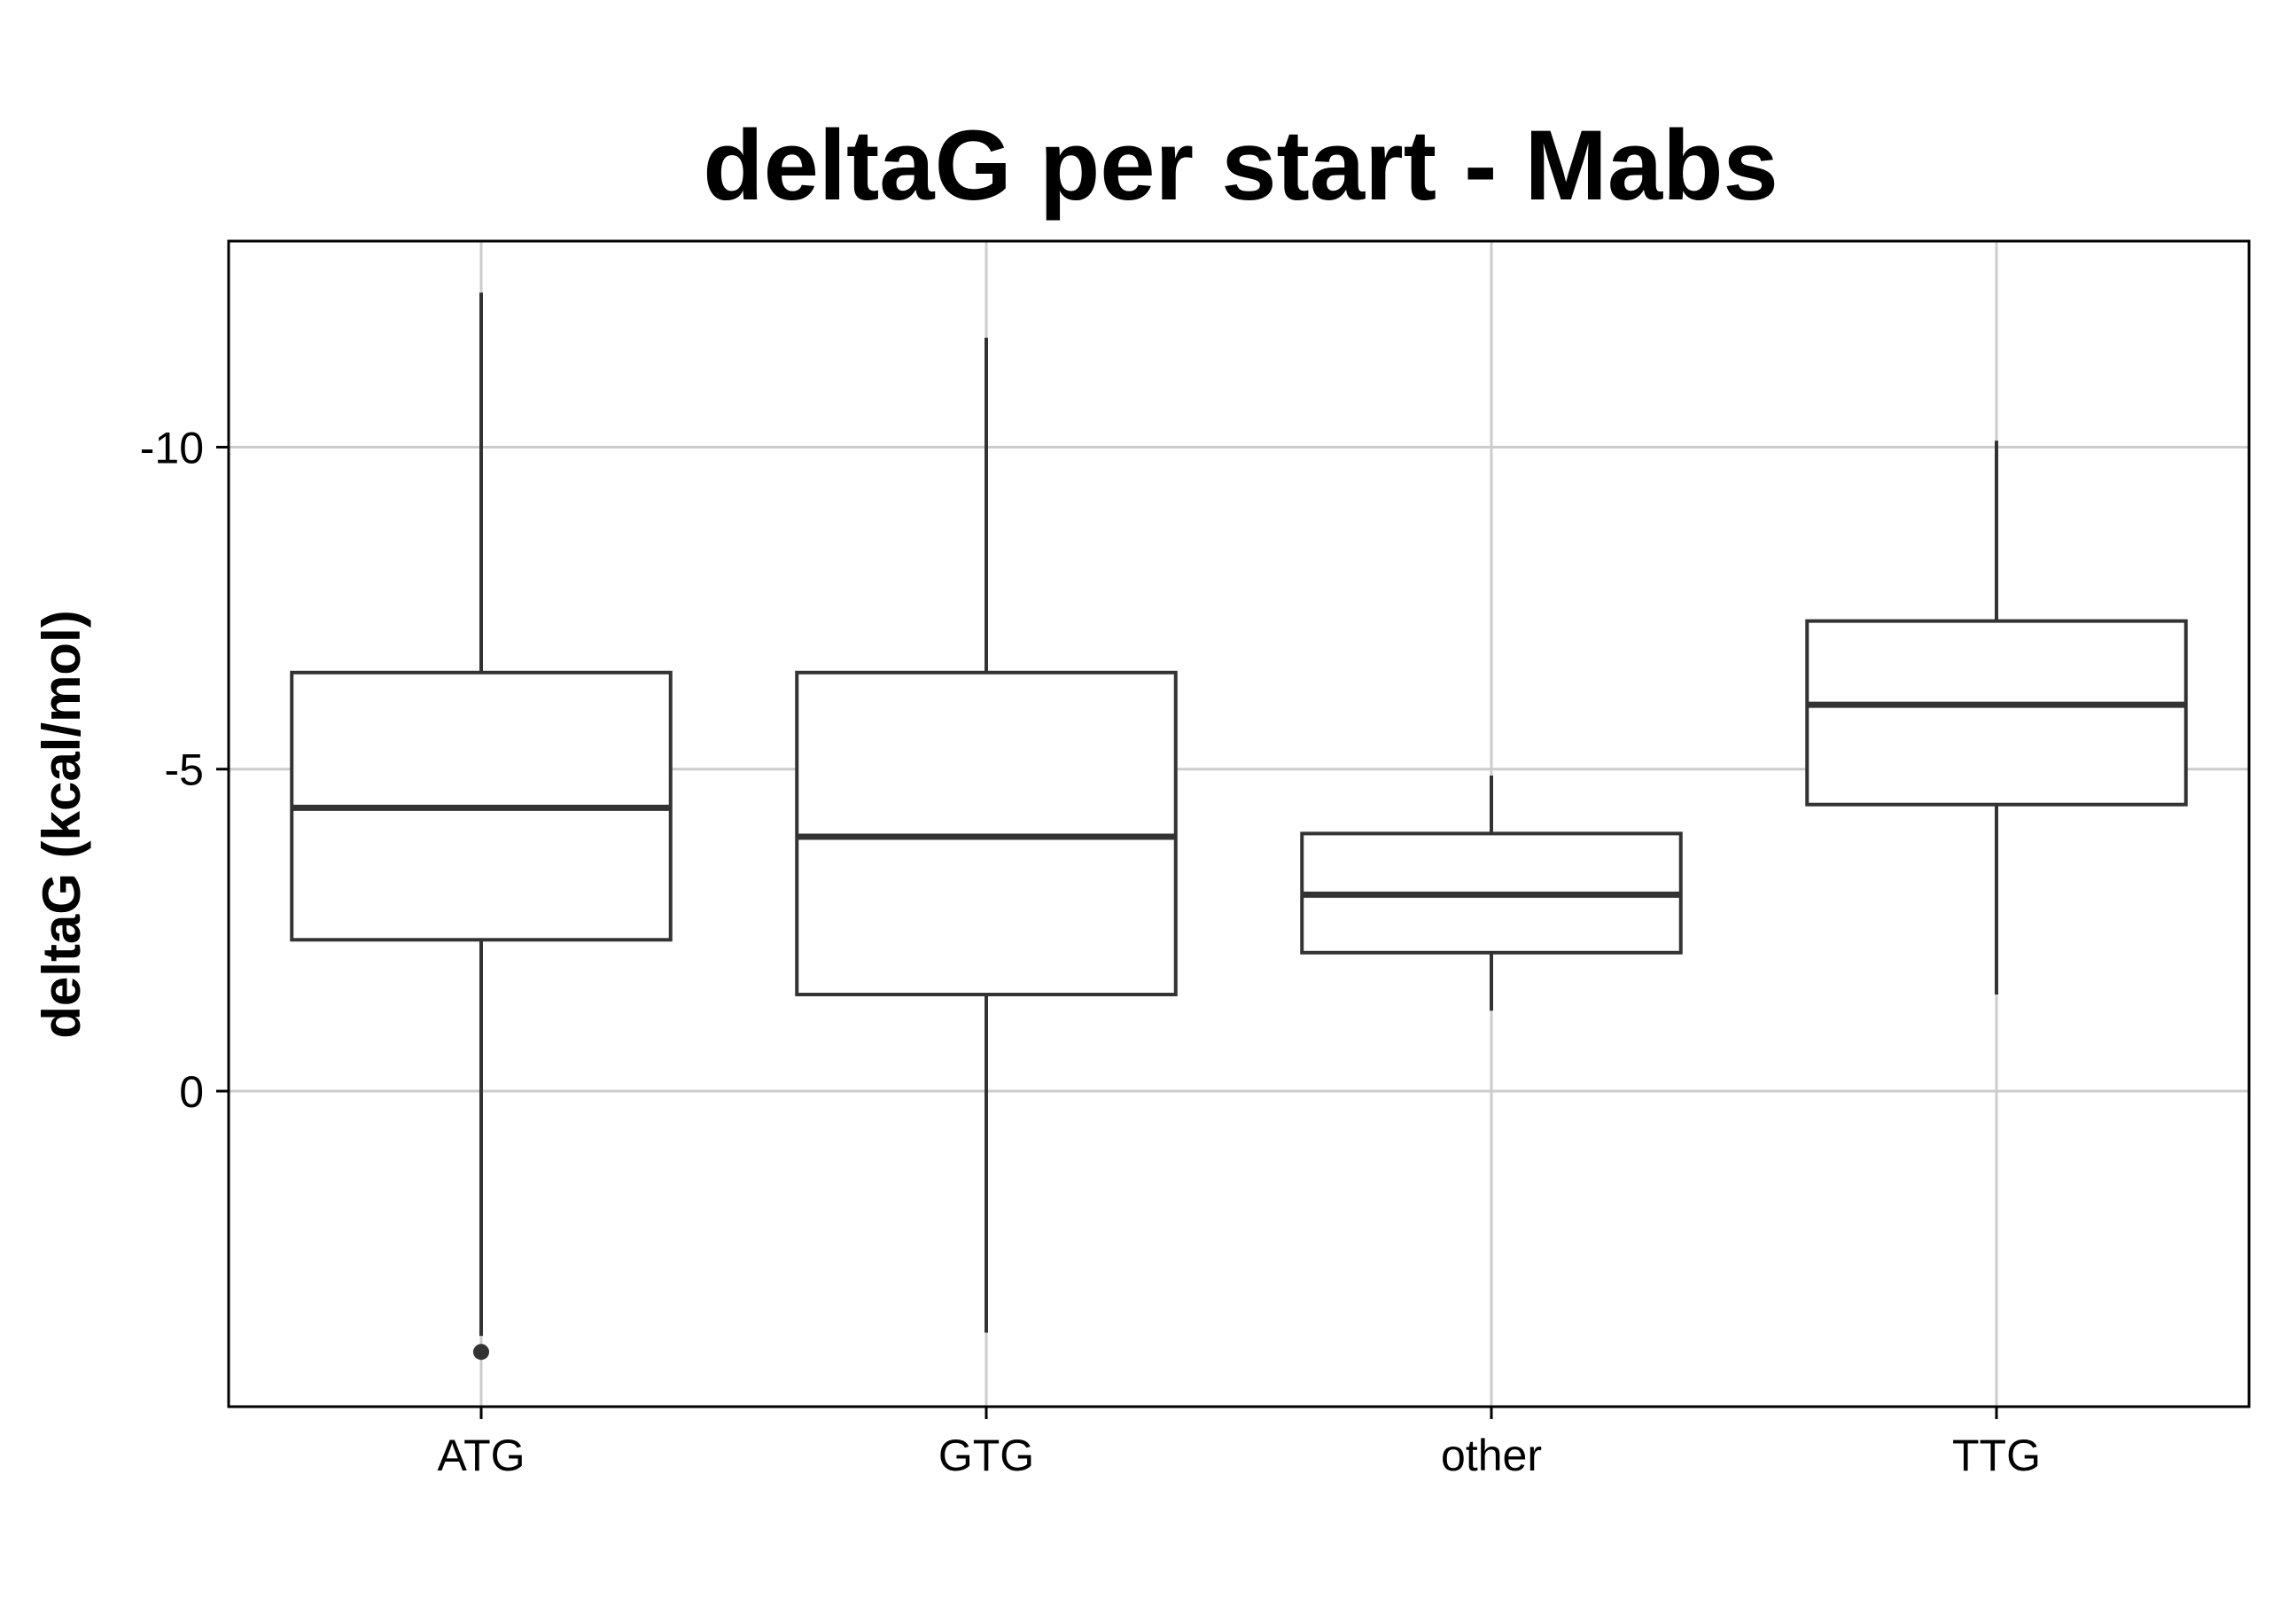 This screenshot has width=2296, height=1599. What do you see at coordinates (184, 770) in the screenshot?
I see `y-tick-label: -5` at bounding box center [184, 770].